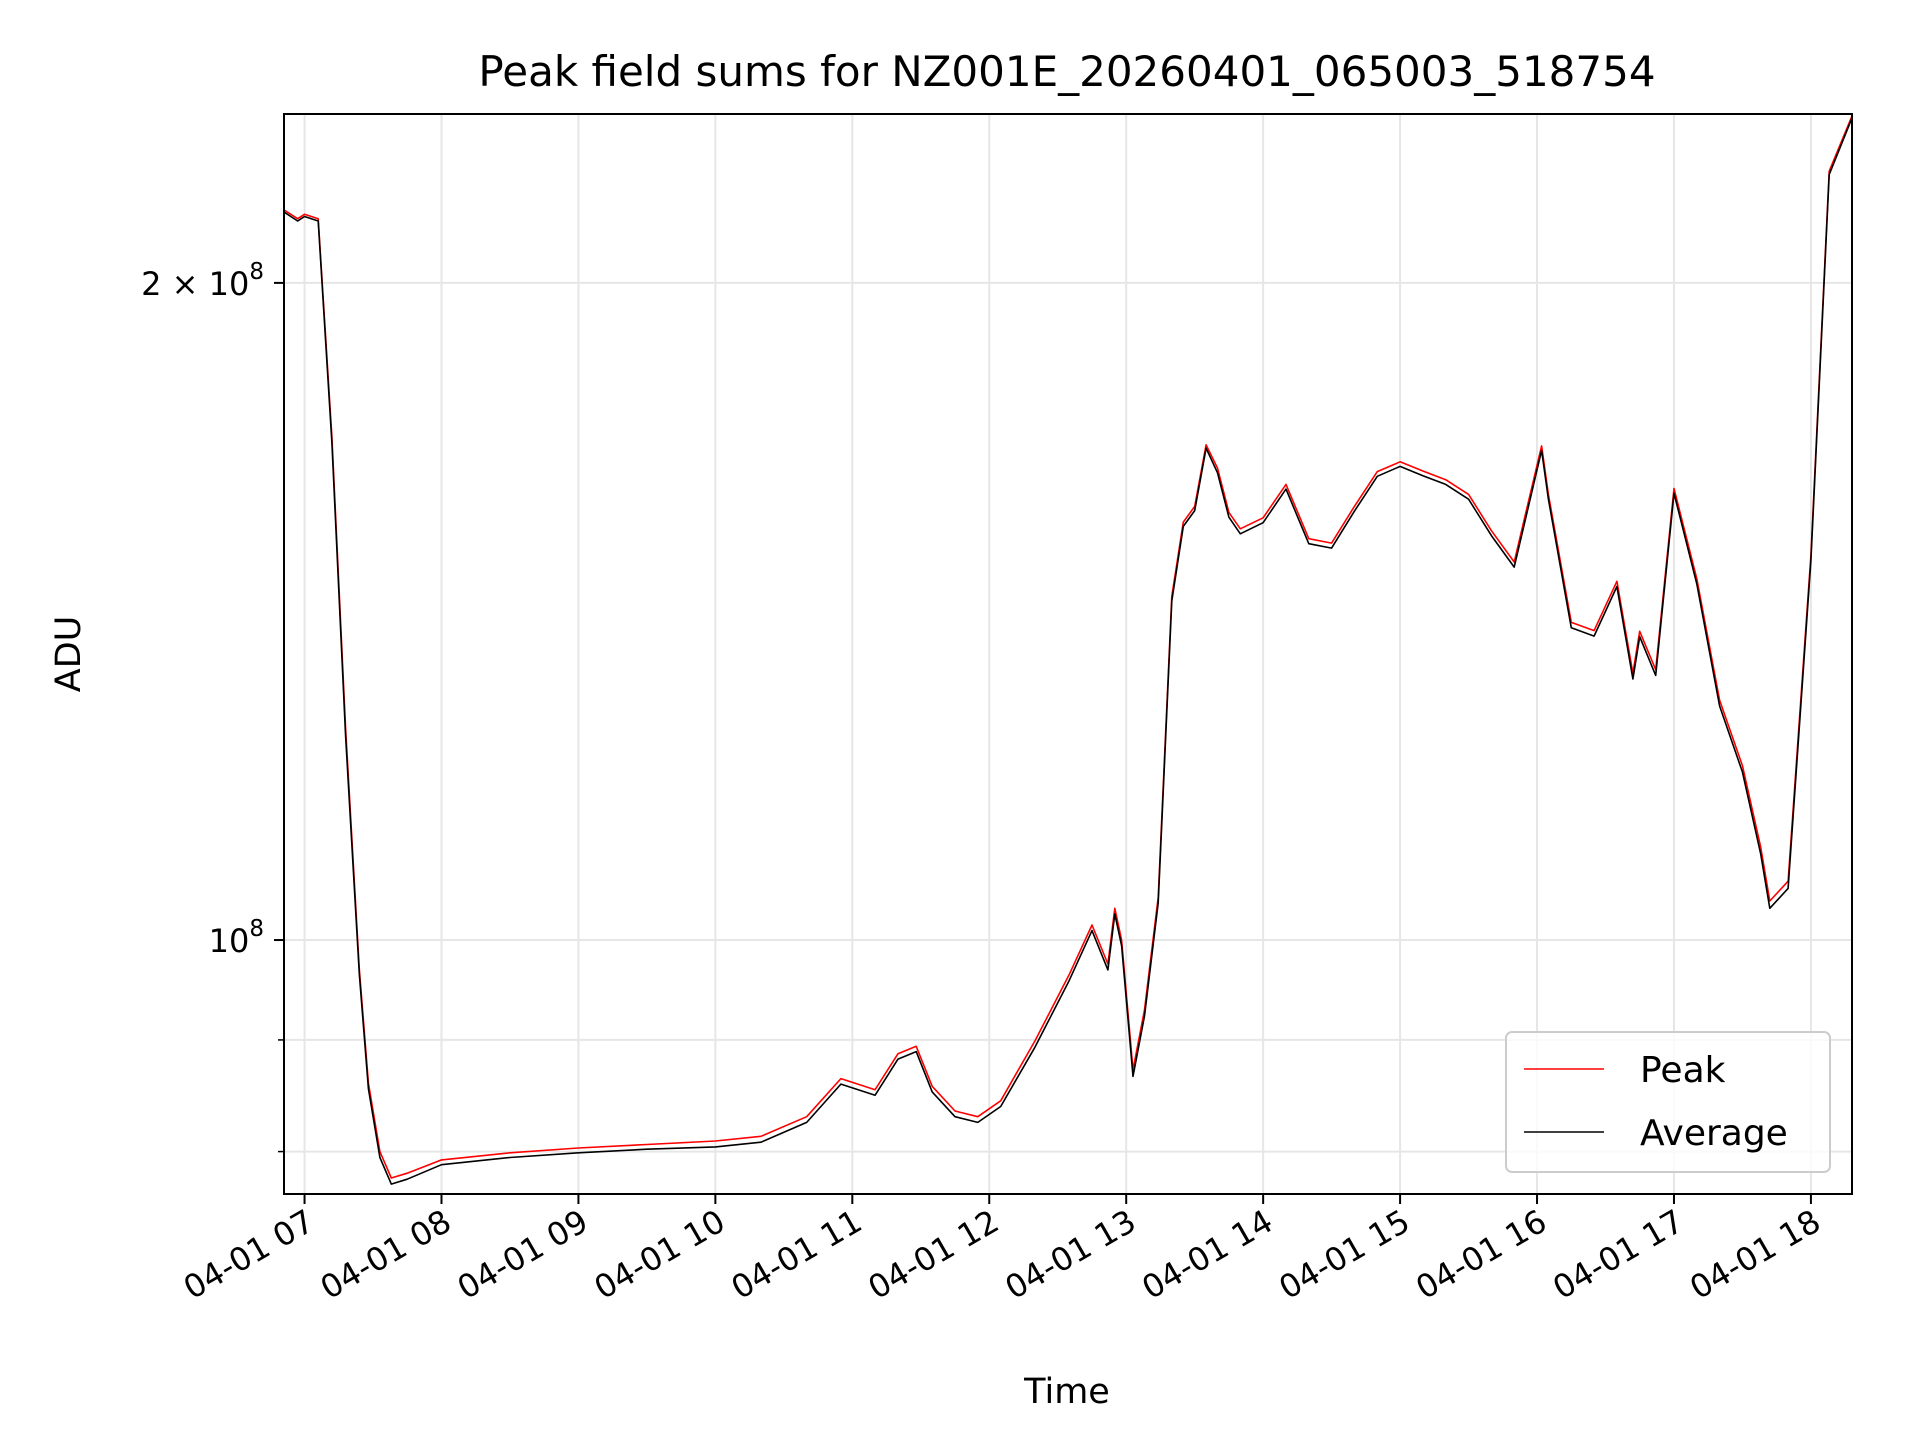 Image resolution: width=1920 pixels, height=1440 pixels. What do you see at coordinates (212, 706) in the screenshot?
I see `y-axis-ticks: 108 2 × 108` at bounding box center [212, 706].